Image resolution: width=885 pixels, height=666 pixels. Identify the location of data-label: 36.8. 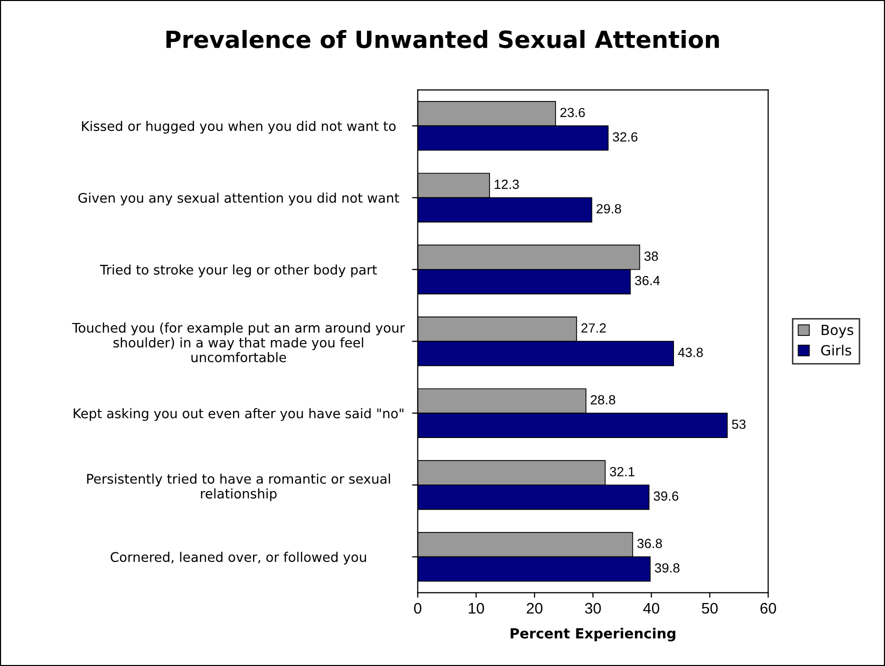
(649, 543).